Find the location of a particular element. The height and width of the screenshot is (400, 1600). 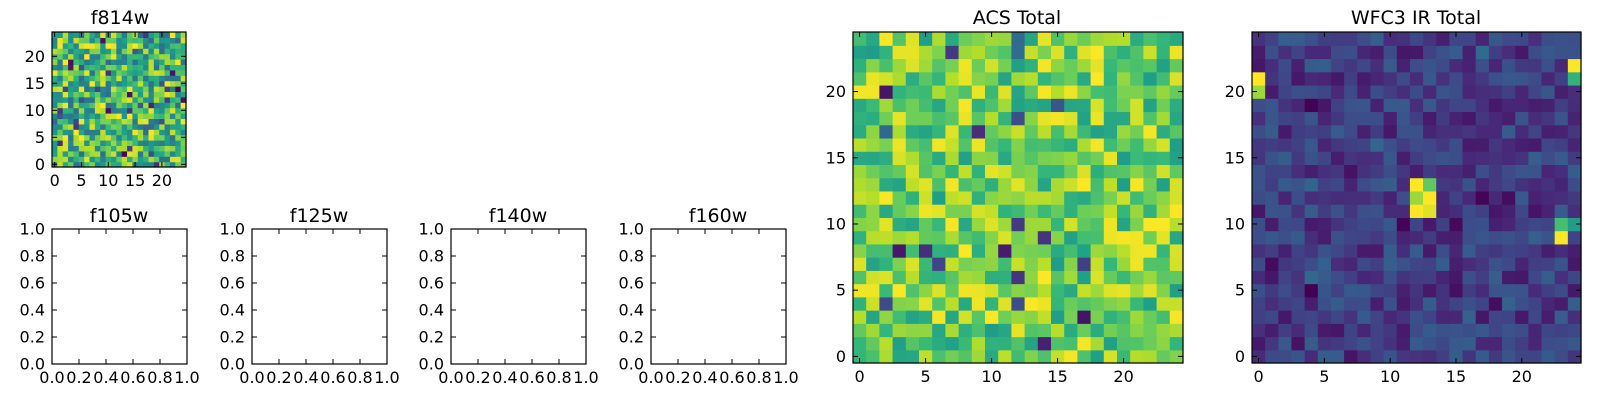

x-tick-label: 20 is located at coordinates (1123, 376).